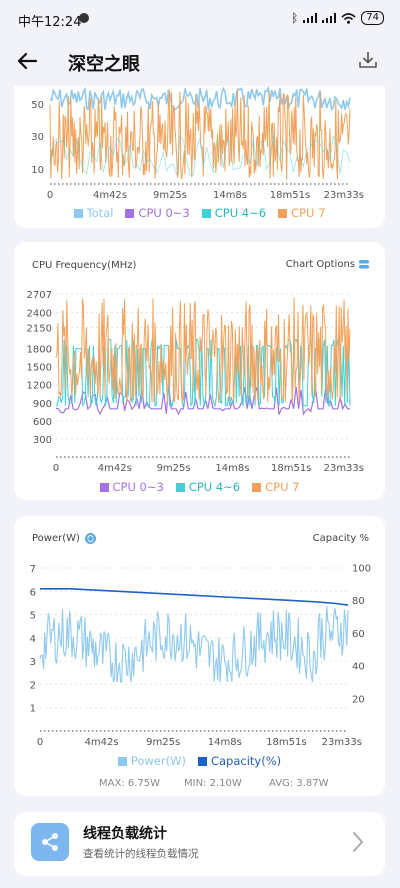  What do you see at coordinates (372, 18) in the screenshot?
I see `battery-icon: 74` at bounding box center [372, 18].